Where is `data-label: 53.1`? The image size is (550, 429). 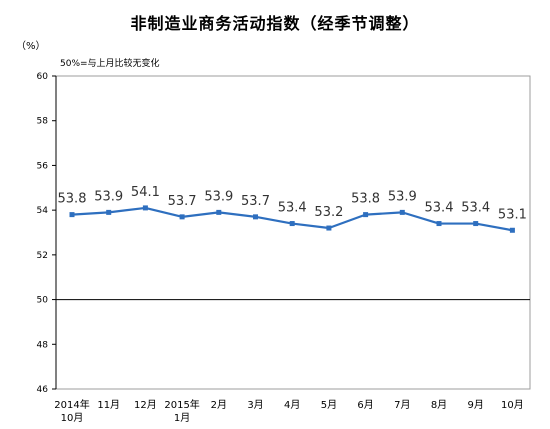
data-label: 53.1 is located at coordinates (512, 214).